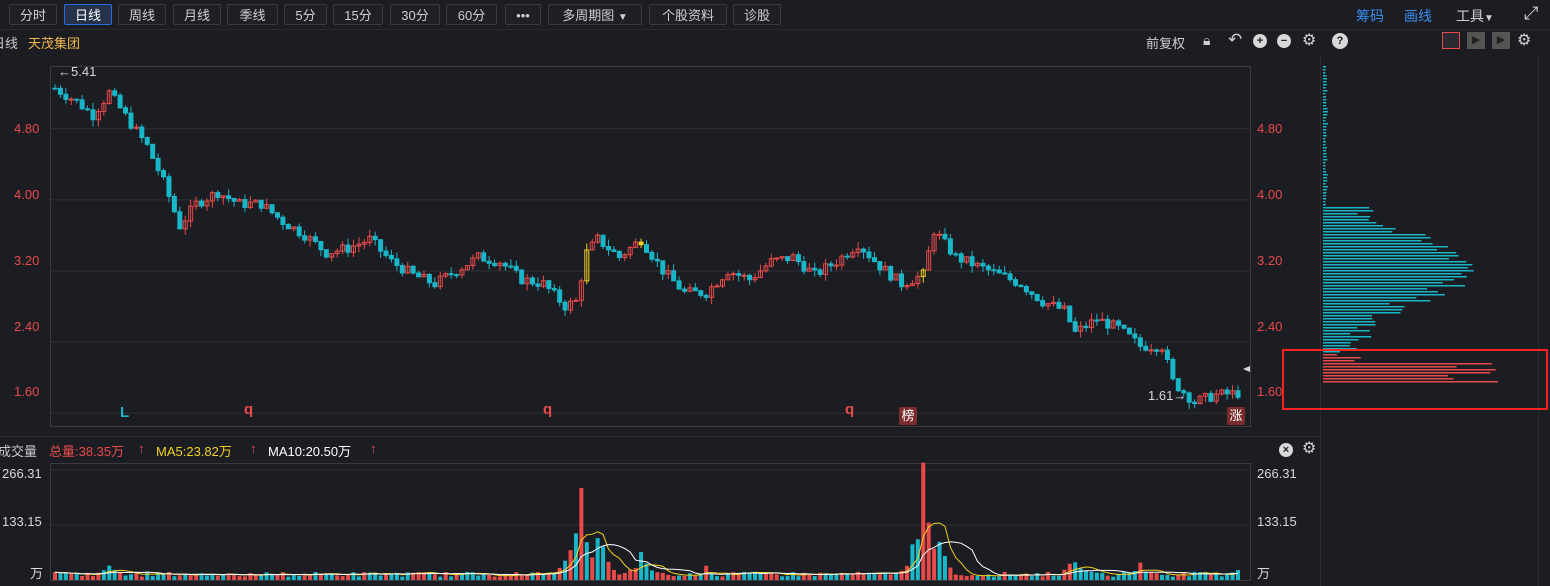  I want to click on help-icon: ?, so click(1340, 41).